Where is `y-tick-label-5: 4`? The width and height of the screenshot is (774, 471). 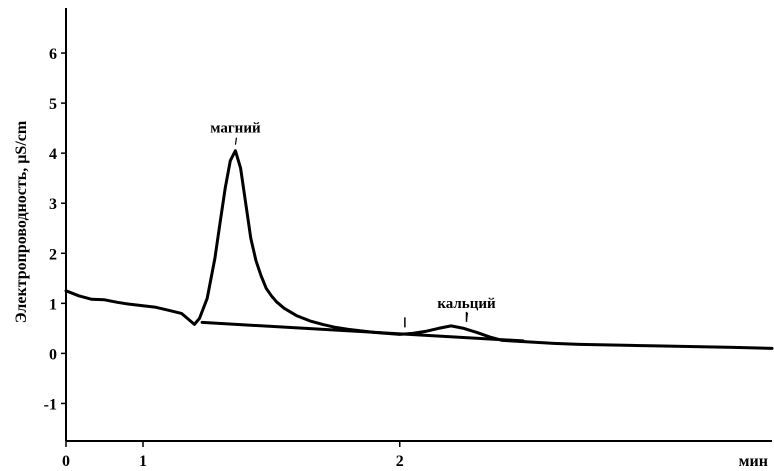
y-tick-label-5: 4 is located at coordinates (53, 154).